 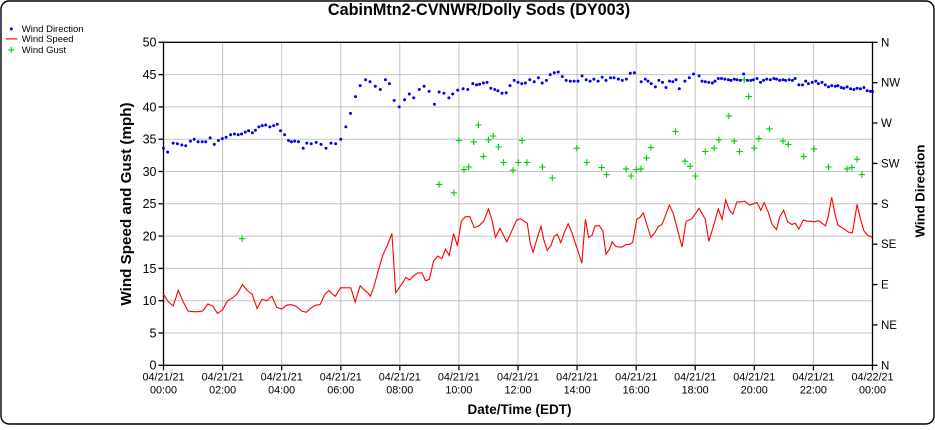 What do you see at coordinates (886, 124) in the screenshot?
I see `svg-text: W` at bounding box center [886, 124].